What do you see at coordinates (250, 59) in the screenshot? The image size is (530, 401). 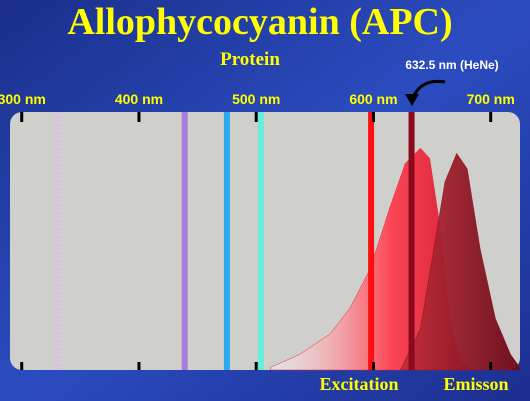 I see `subtitle: Protein` at bounding box center [250, 59].